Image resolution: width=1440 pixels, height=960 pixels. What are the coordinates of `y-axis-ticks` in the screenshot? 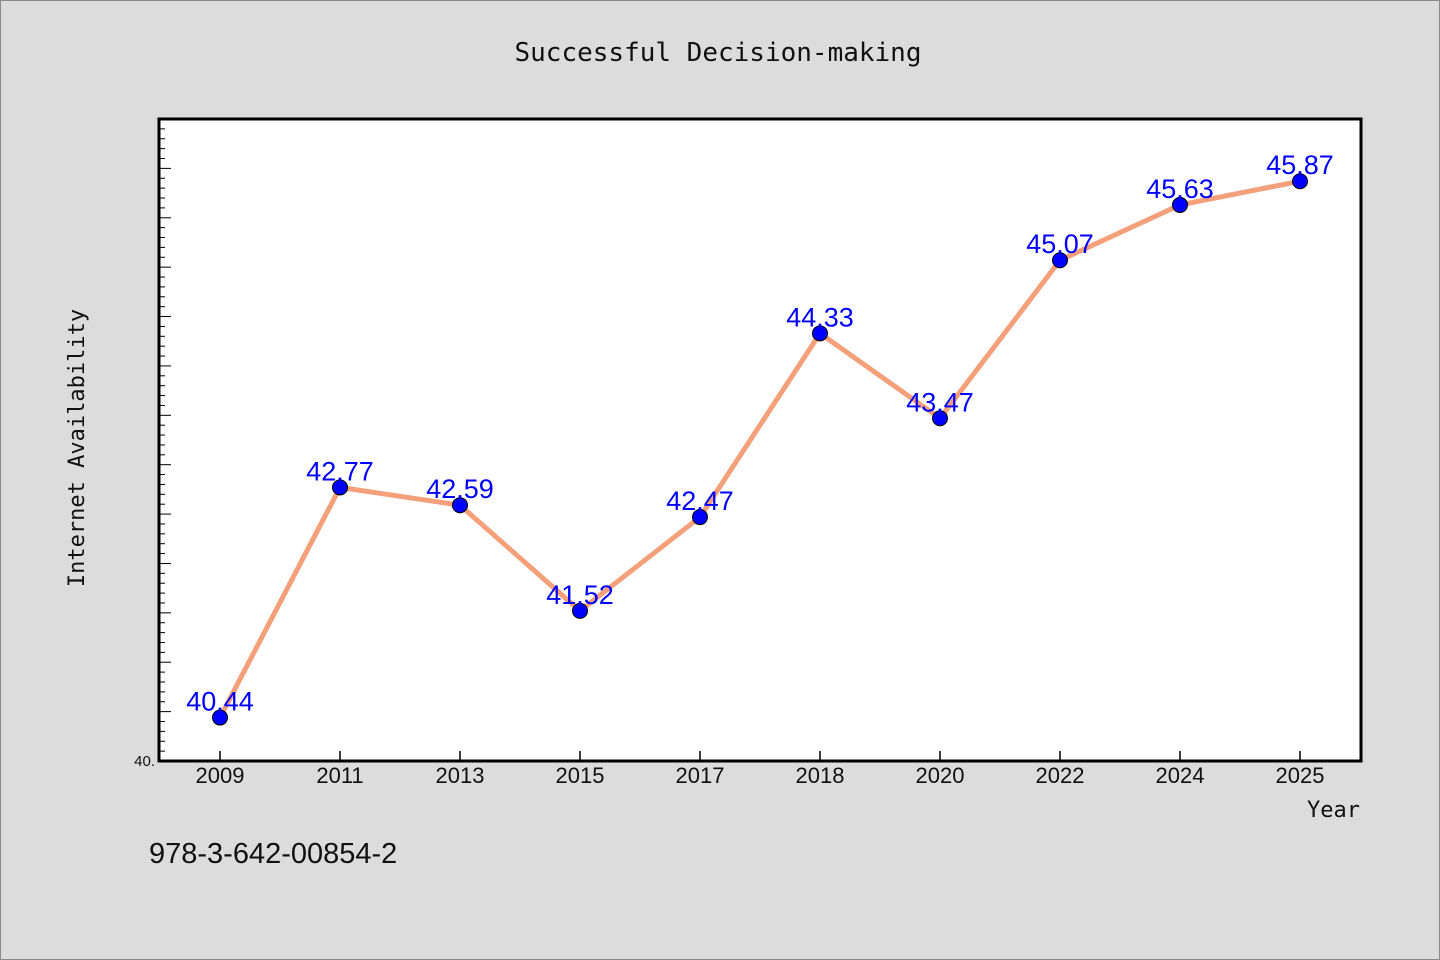 It's located at (165, 440).